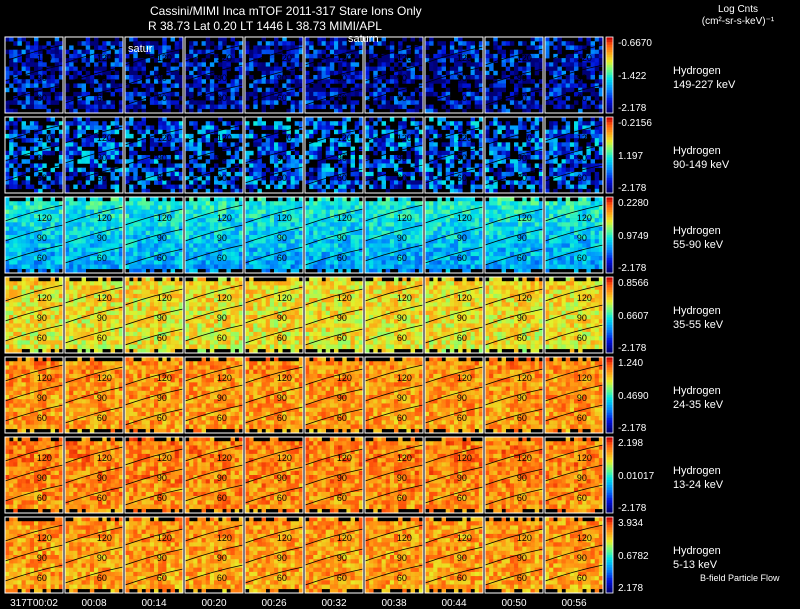  I want to click on colorbar-swatch, so click(609, 169).